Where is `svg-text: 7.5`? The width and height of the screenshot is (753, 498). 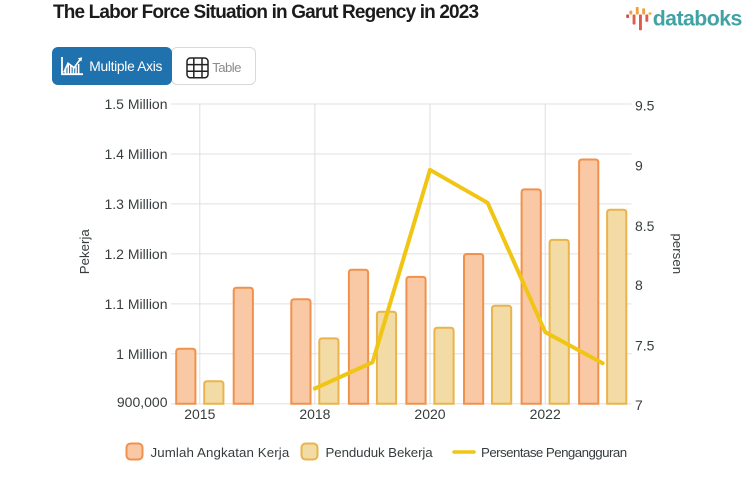
svg-text: 7.5 is located at coordinates (645, 346).